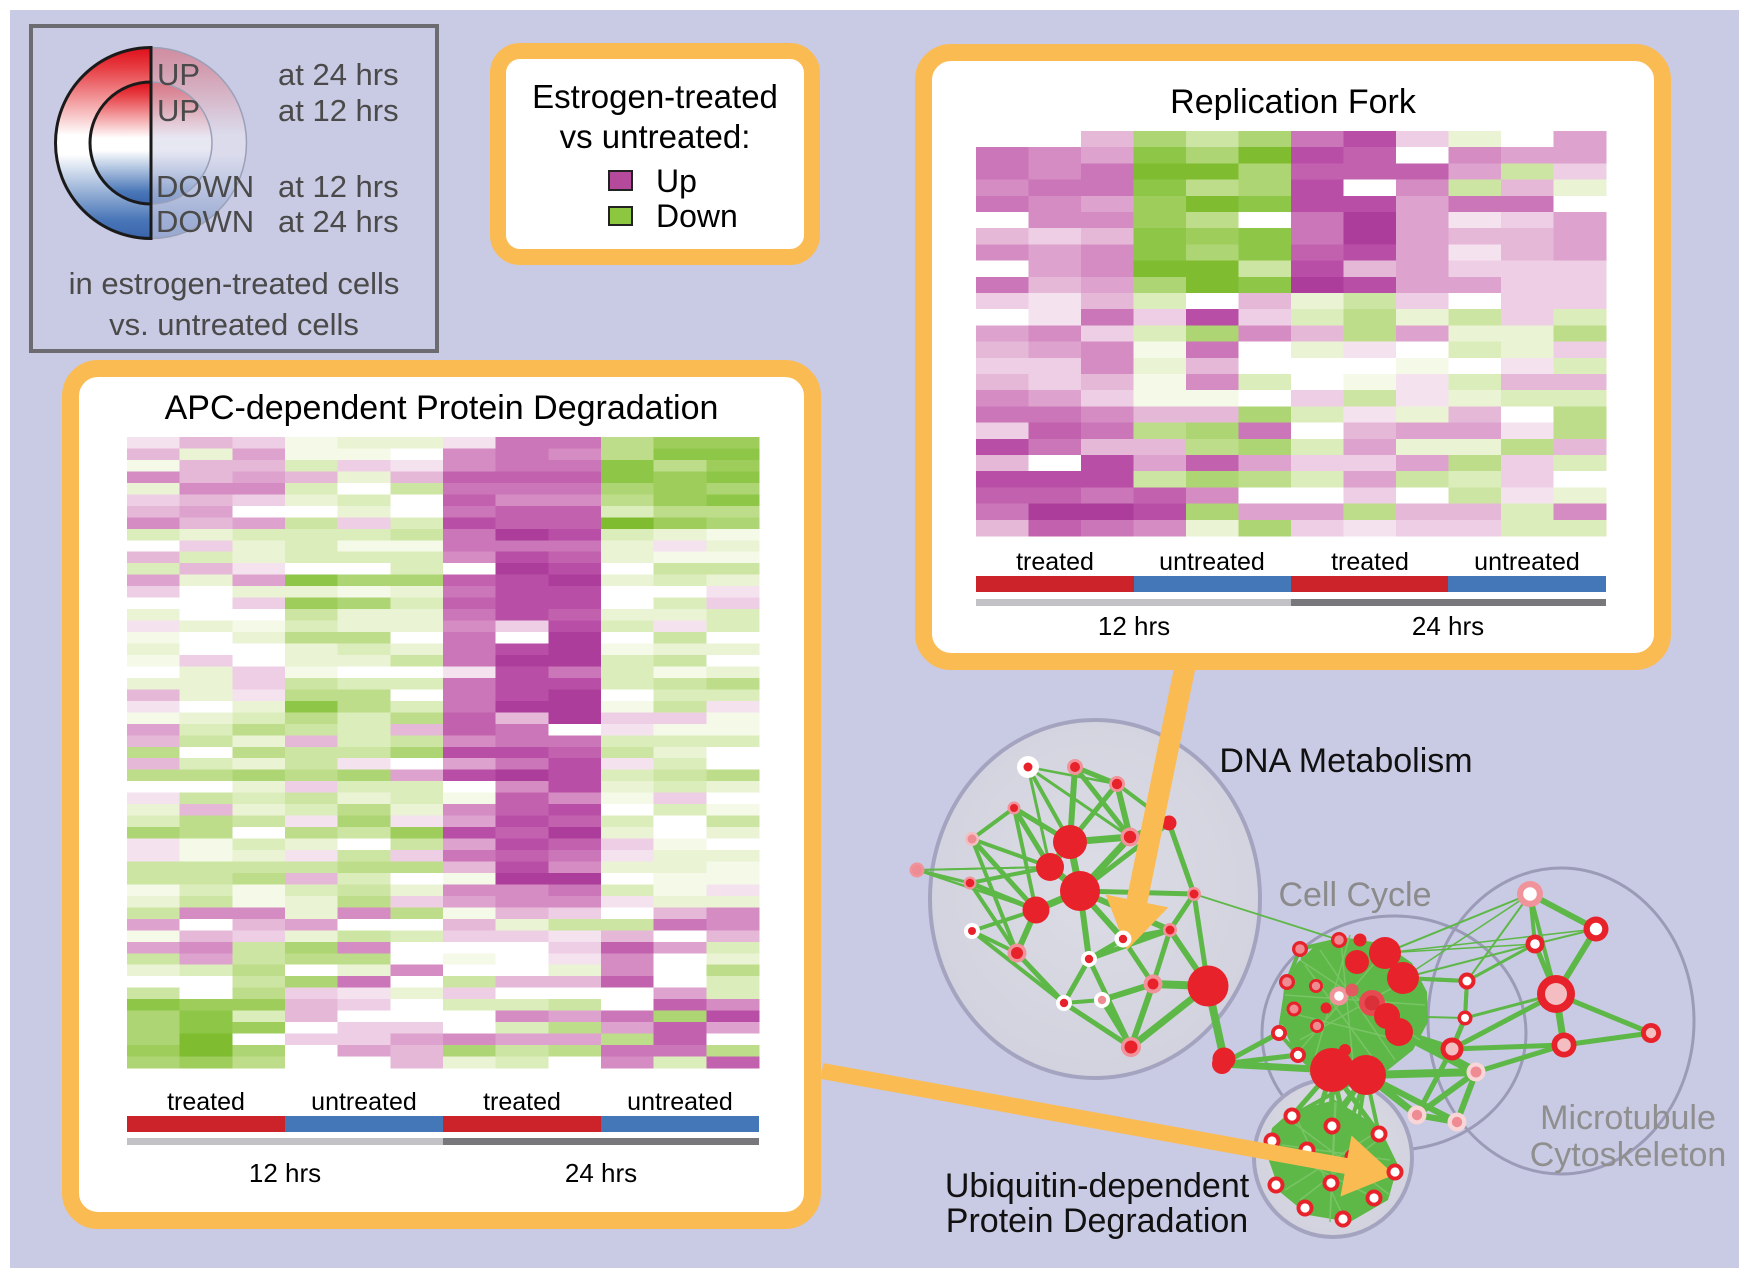 Image resolution: width=1750 pixels, height=1279 pixels. Describe the element at coordinates (1628, 1155) in the screenshot. I see `svg-text: Cytoskeleton` at that location.